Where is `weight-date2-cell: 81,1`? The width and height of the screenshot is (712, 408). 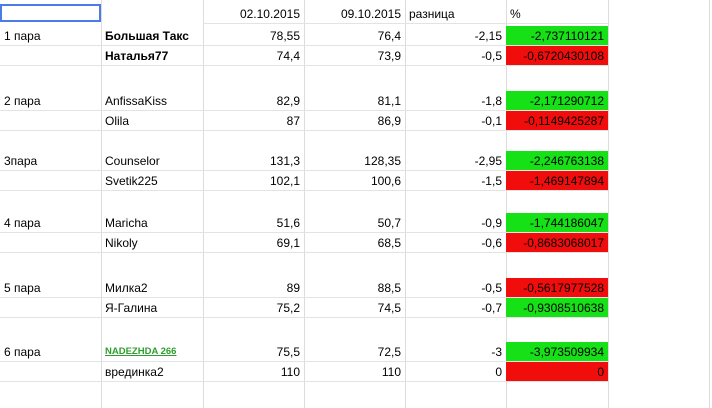 weight-date2-cell: 81,1 is located at coordinates (354, 101).